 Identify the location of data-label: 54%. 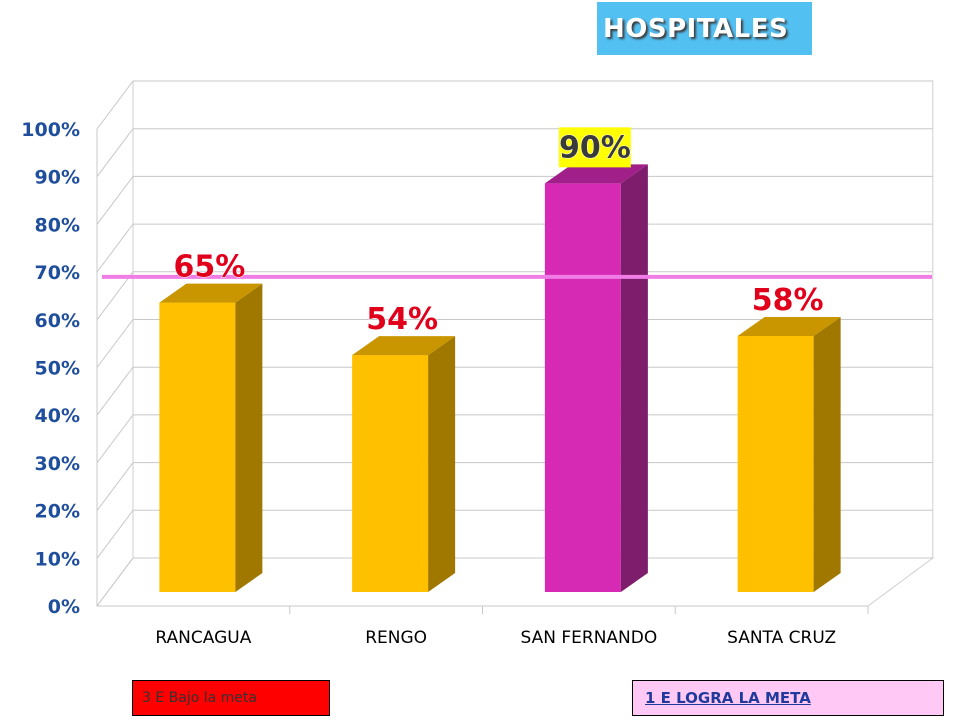
(402, 319).